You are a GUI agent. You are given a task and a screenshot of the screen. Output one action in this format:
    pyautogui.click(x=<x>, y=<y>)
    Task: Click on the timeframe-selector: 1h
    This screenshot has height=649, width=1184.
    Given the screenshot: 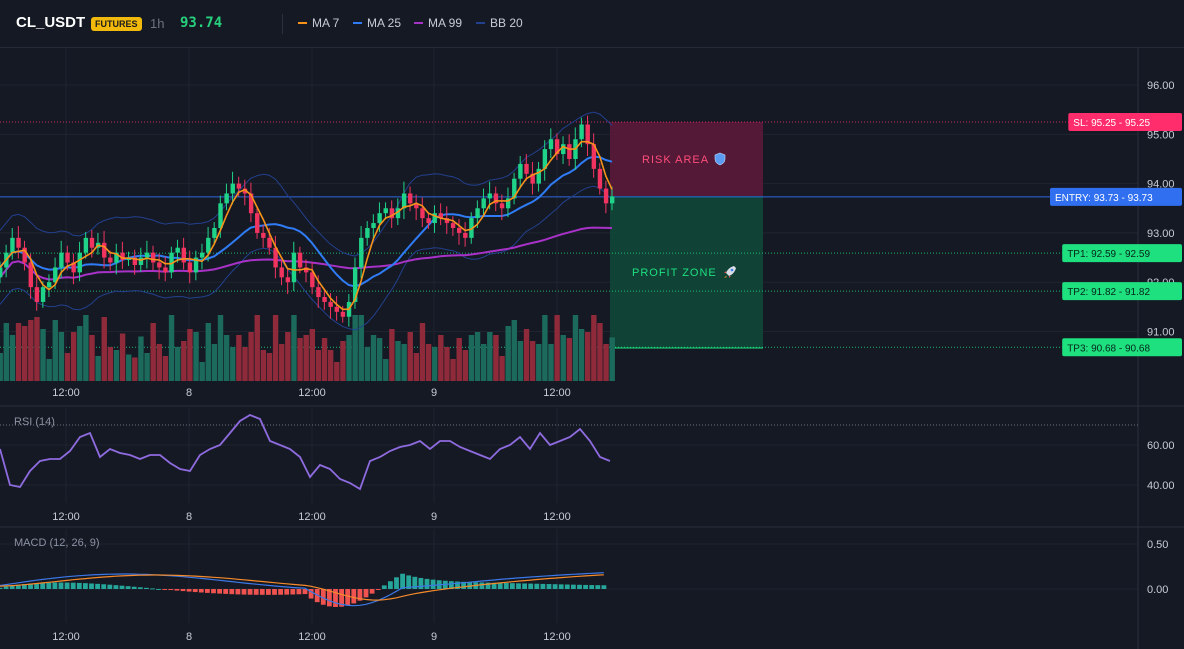 What is the action you would take?
    pyautogui.click(x=157, y=23)
    